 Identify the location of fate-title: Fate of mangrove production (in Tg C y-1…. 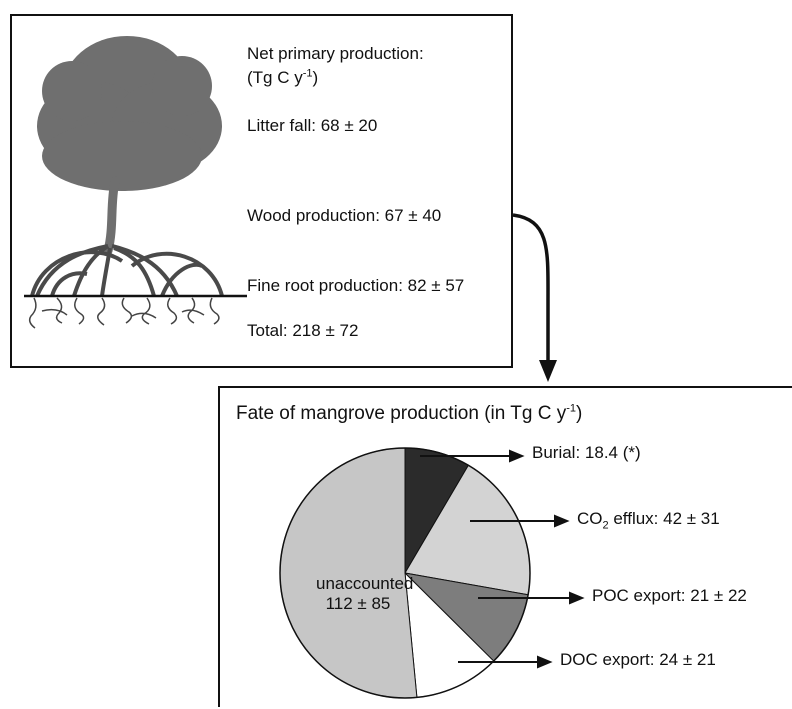
(409, 413).